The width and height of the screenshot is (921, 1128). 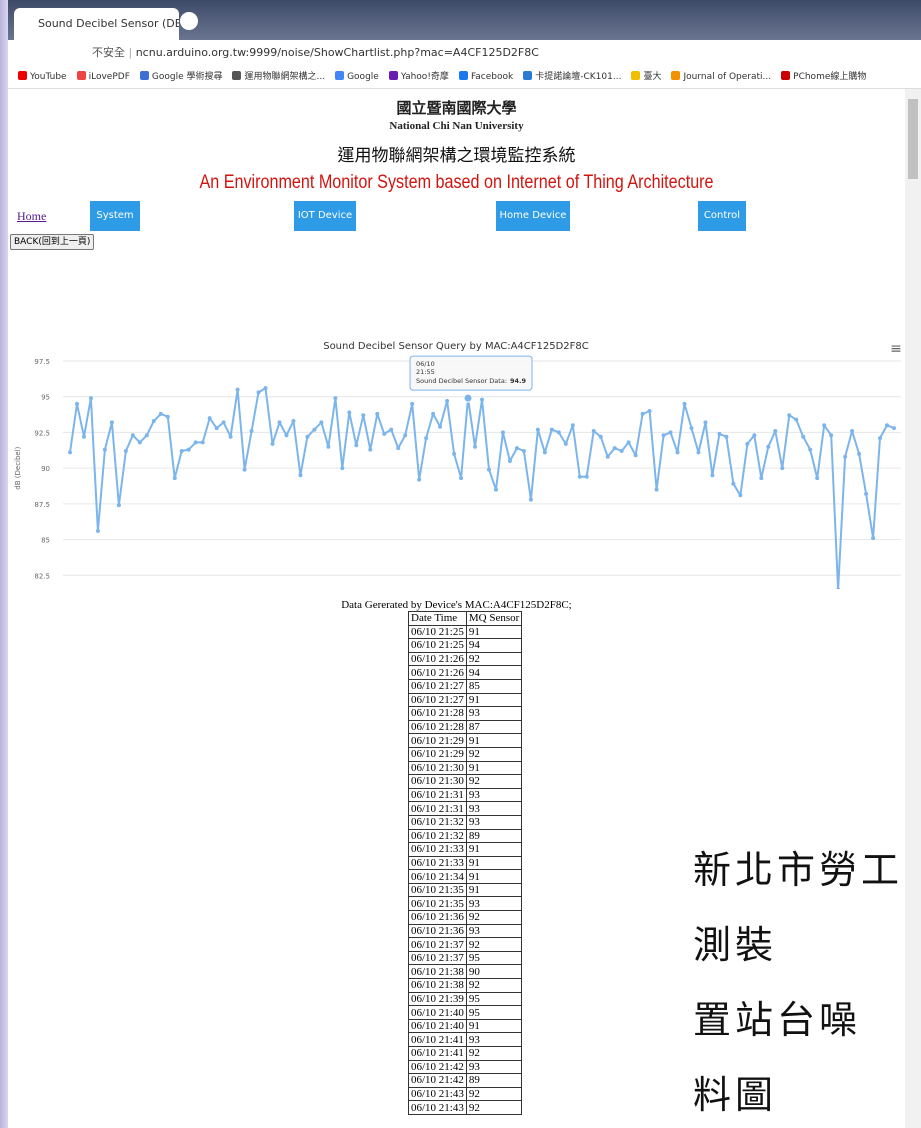 What do you see at coordinates (722, 216) in the screenshot?
I see `nav-button: Control` at bounding box center [722, 216].